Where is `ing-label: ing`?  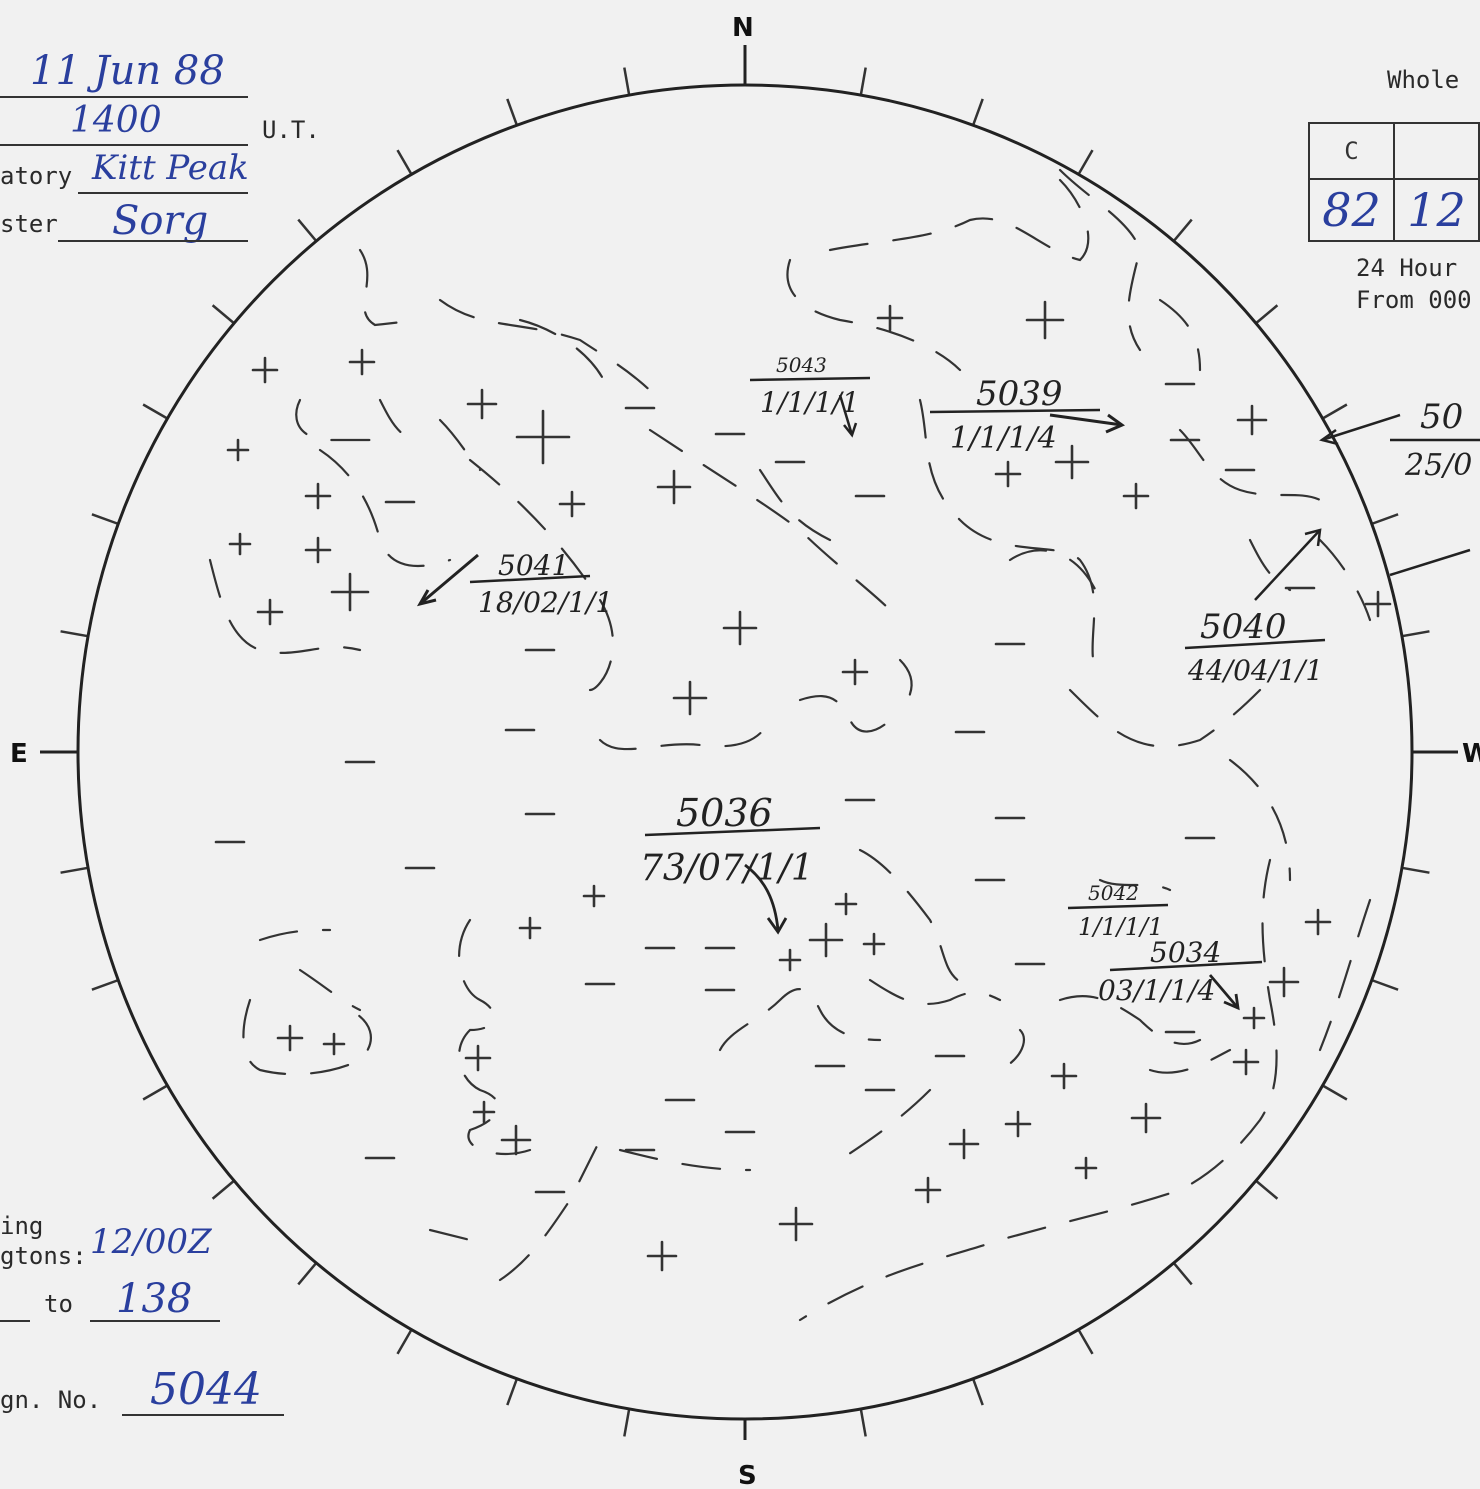 ing-label: ing is located at coordinates (22, 1226).